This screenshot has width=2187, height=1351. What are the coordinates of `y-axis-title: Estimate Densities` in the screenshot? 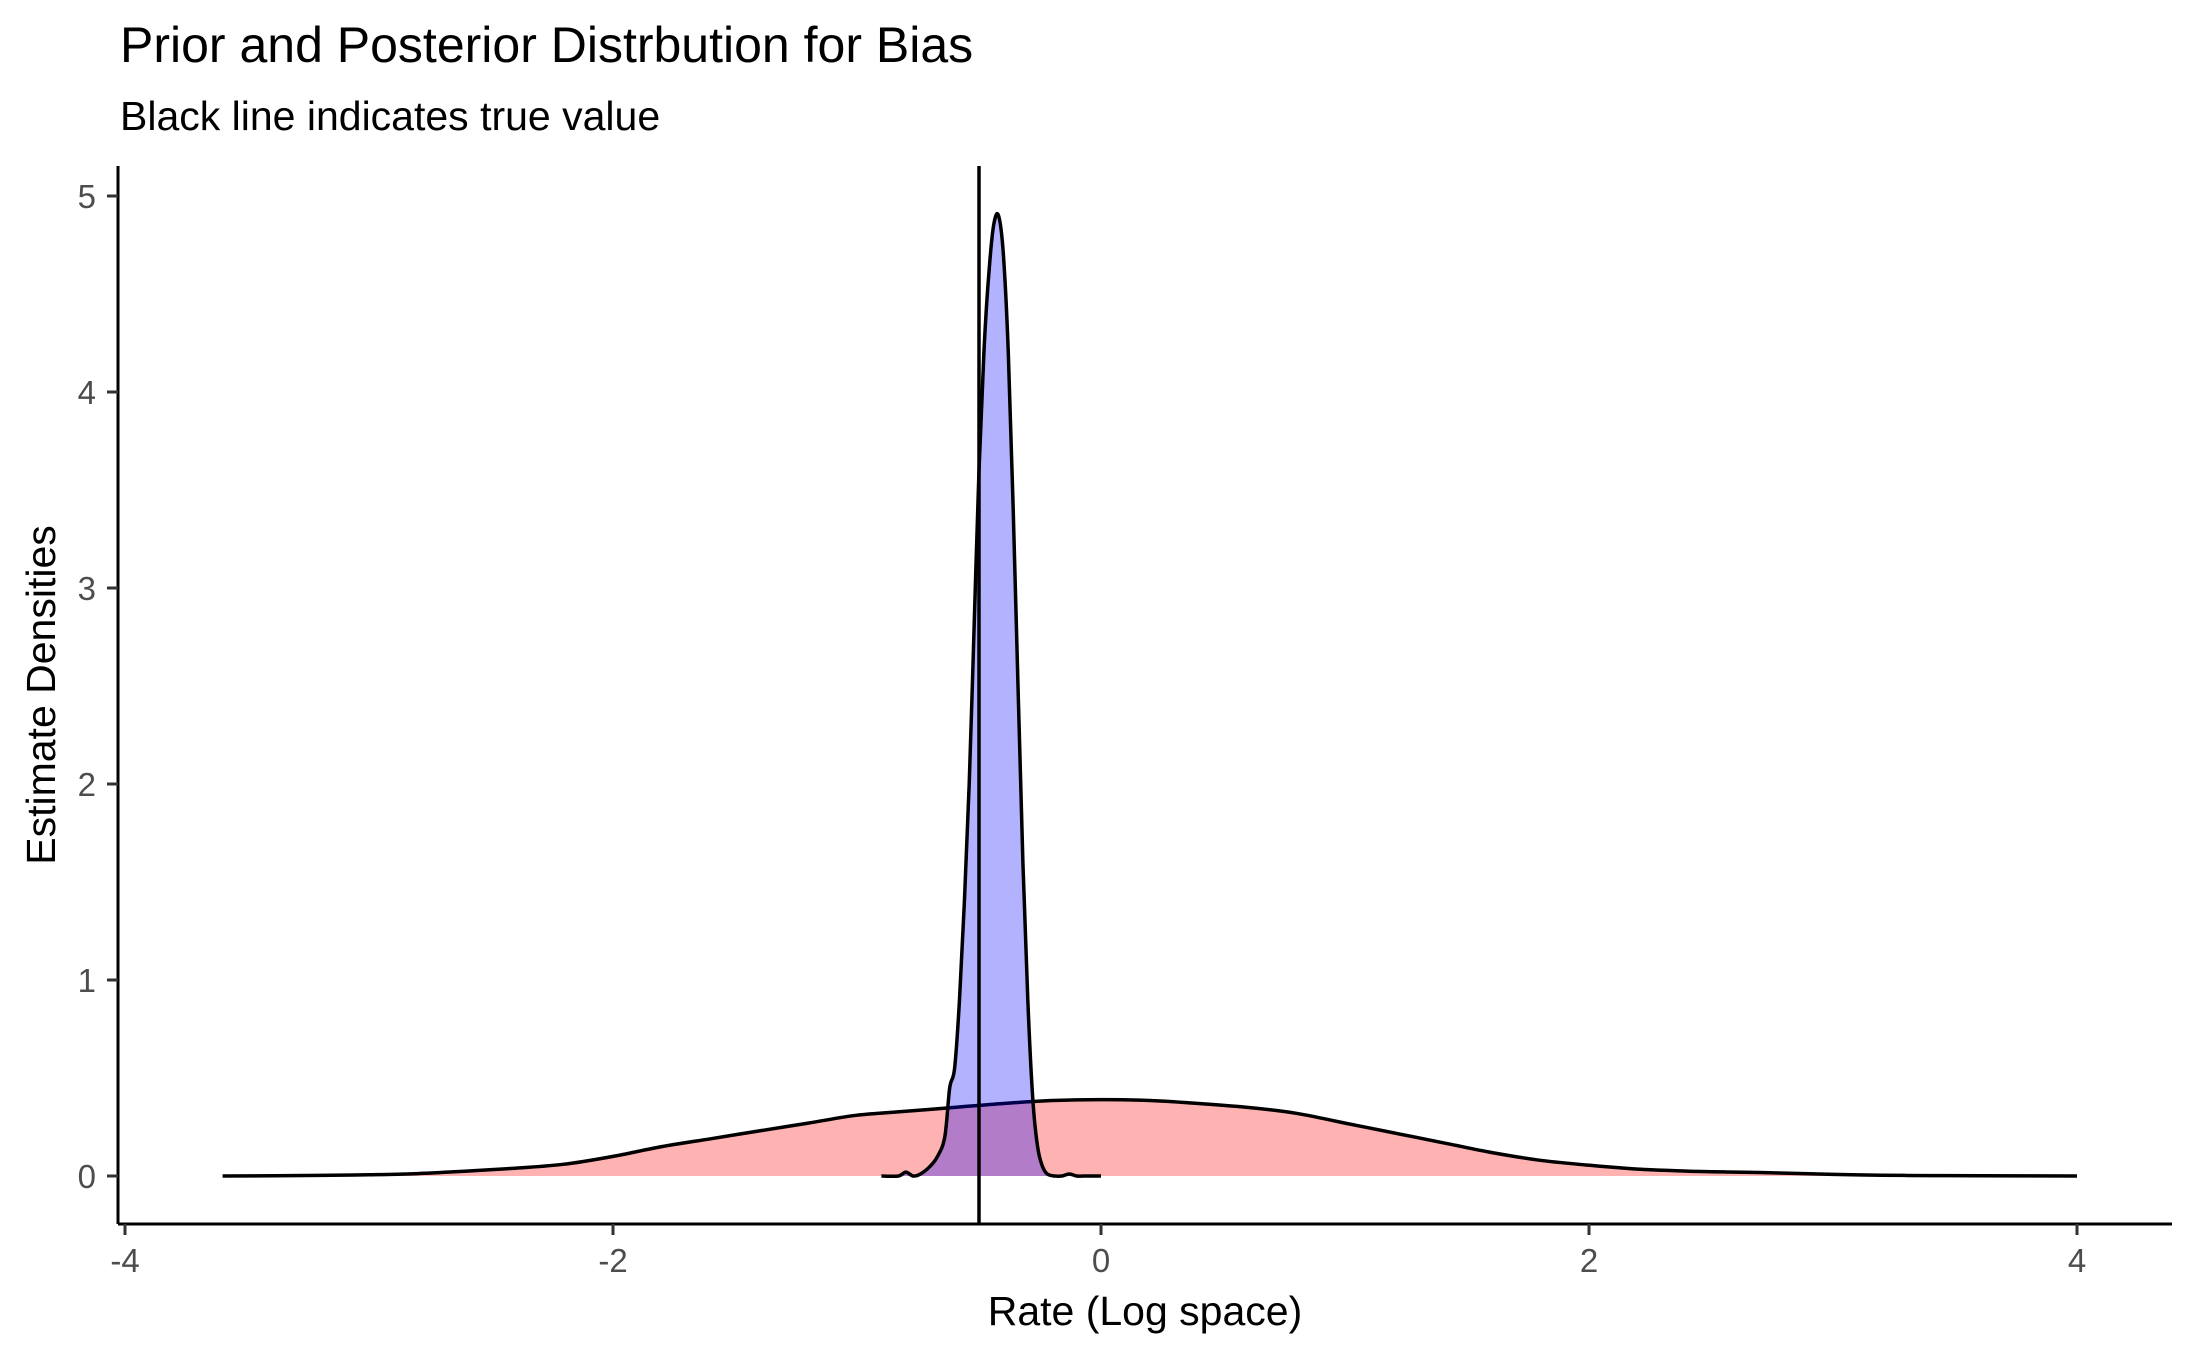 It's located at (41, 695).